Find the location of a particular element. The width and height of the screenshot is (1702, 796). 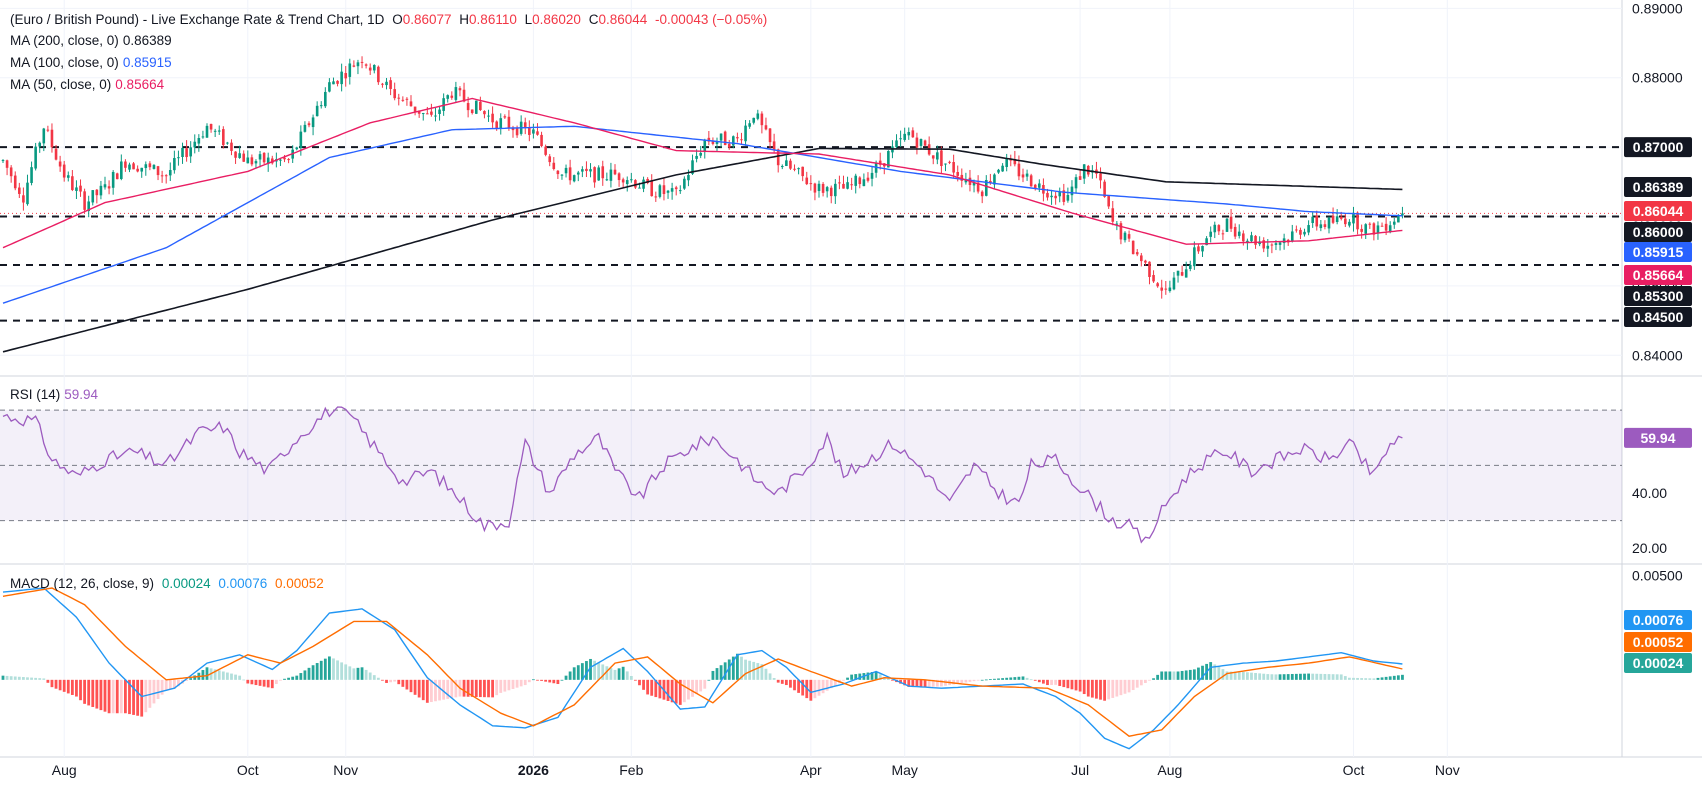

signal-tag-box is located at coordinates (1658, 642).